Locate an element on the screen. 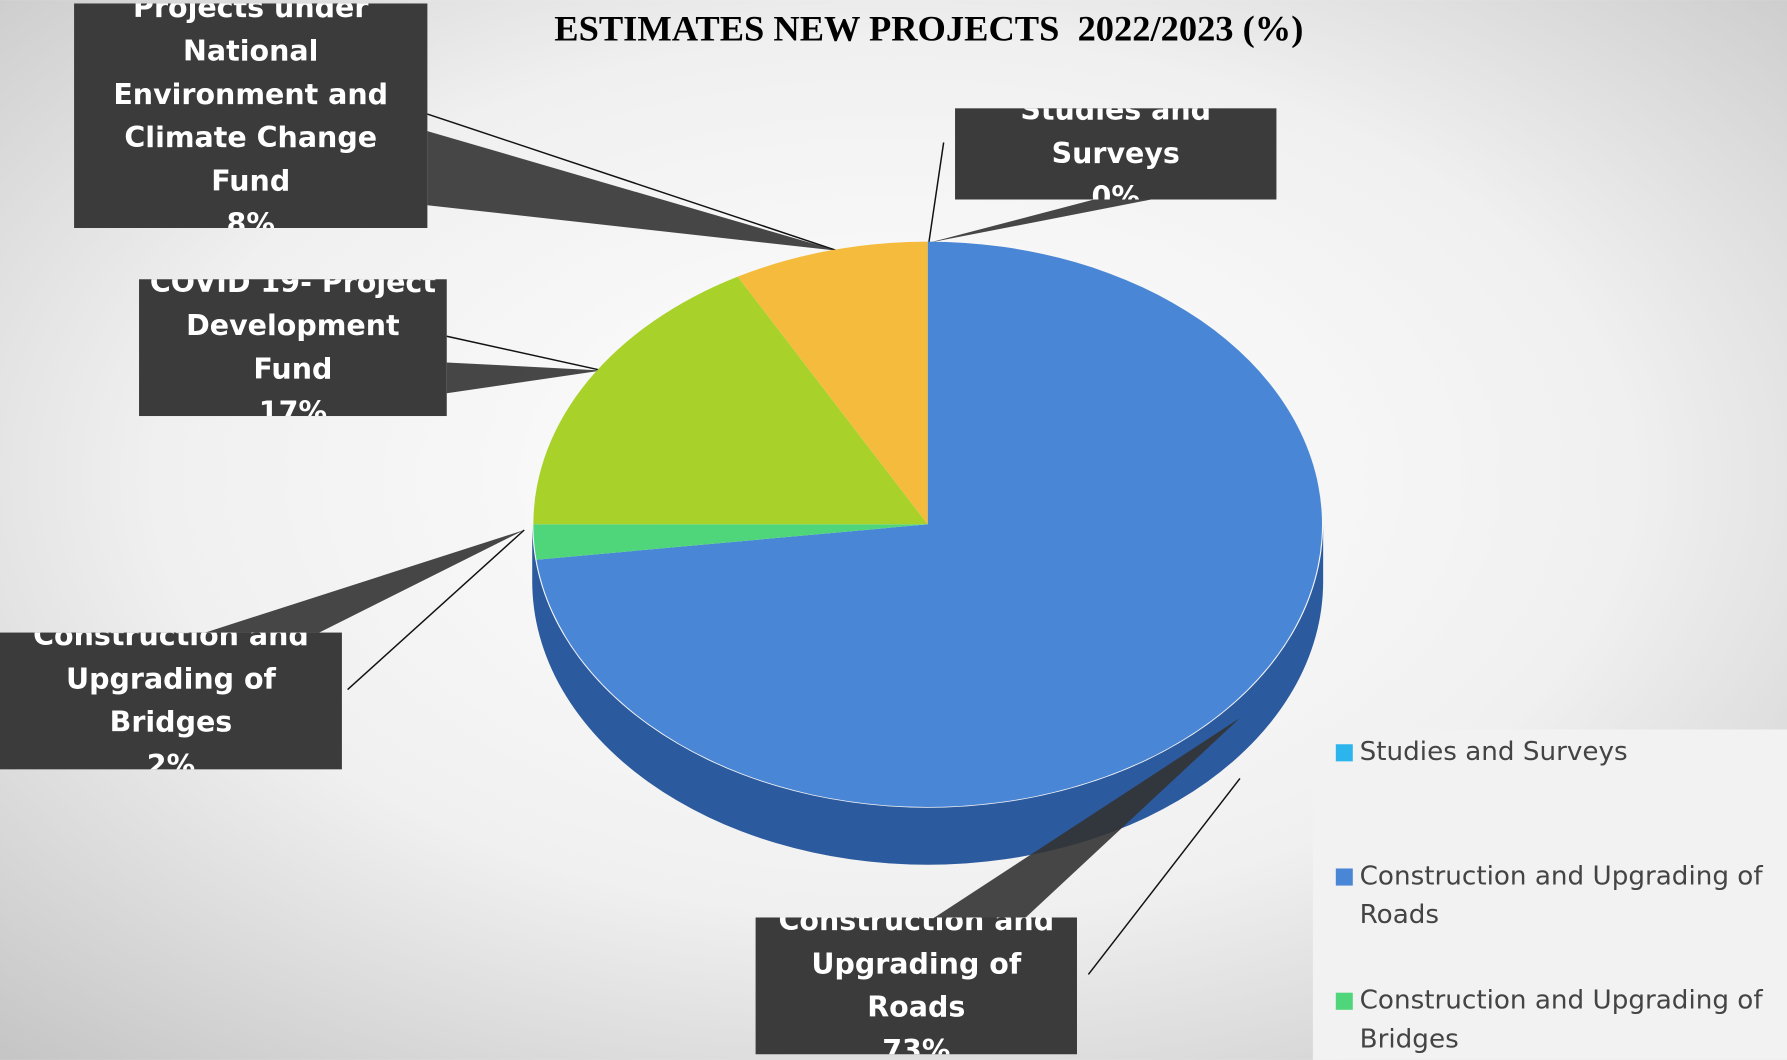 This screenshot has width=1787, height=1060. data-label: 73% is located at coordinates (916, 1044).